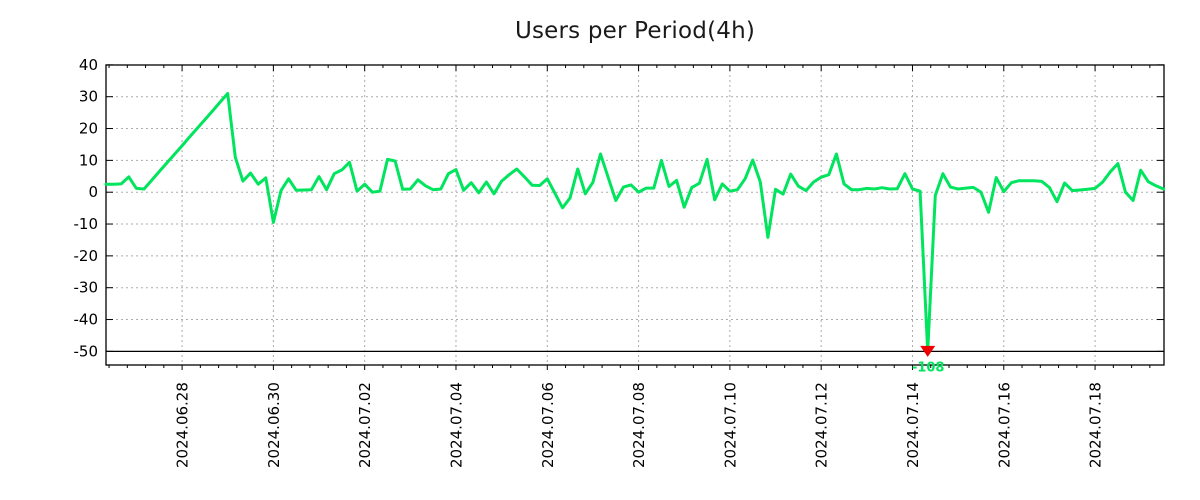  Describe the element at coordinates (1096, 425) in the screenshot. I see `x-tick-label: 2024.07.18` at that location.